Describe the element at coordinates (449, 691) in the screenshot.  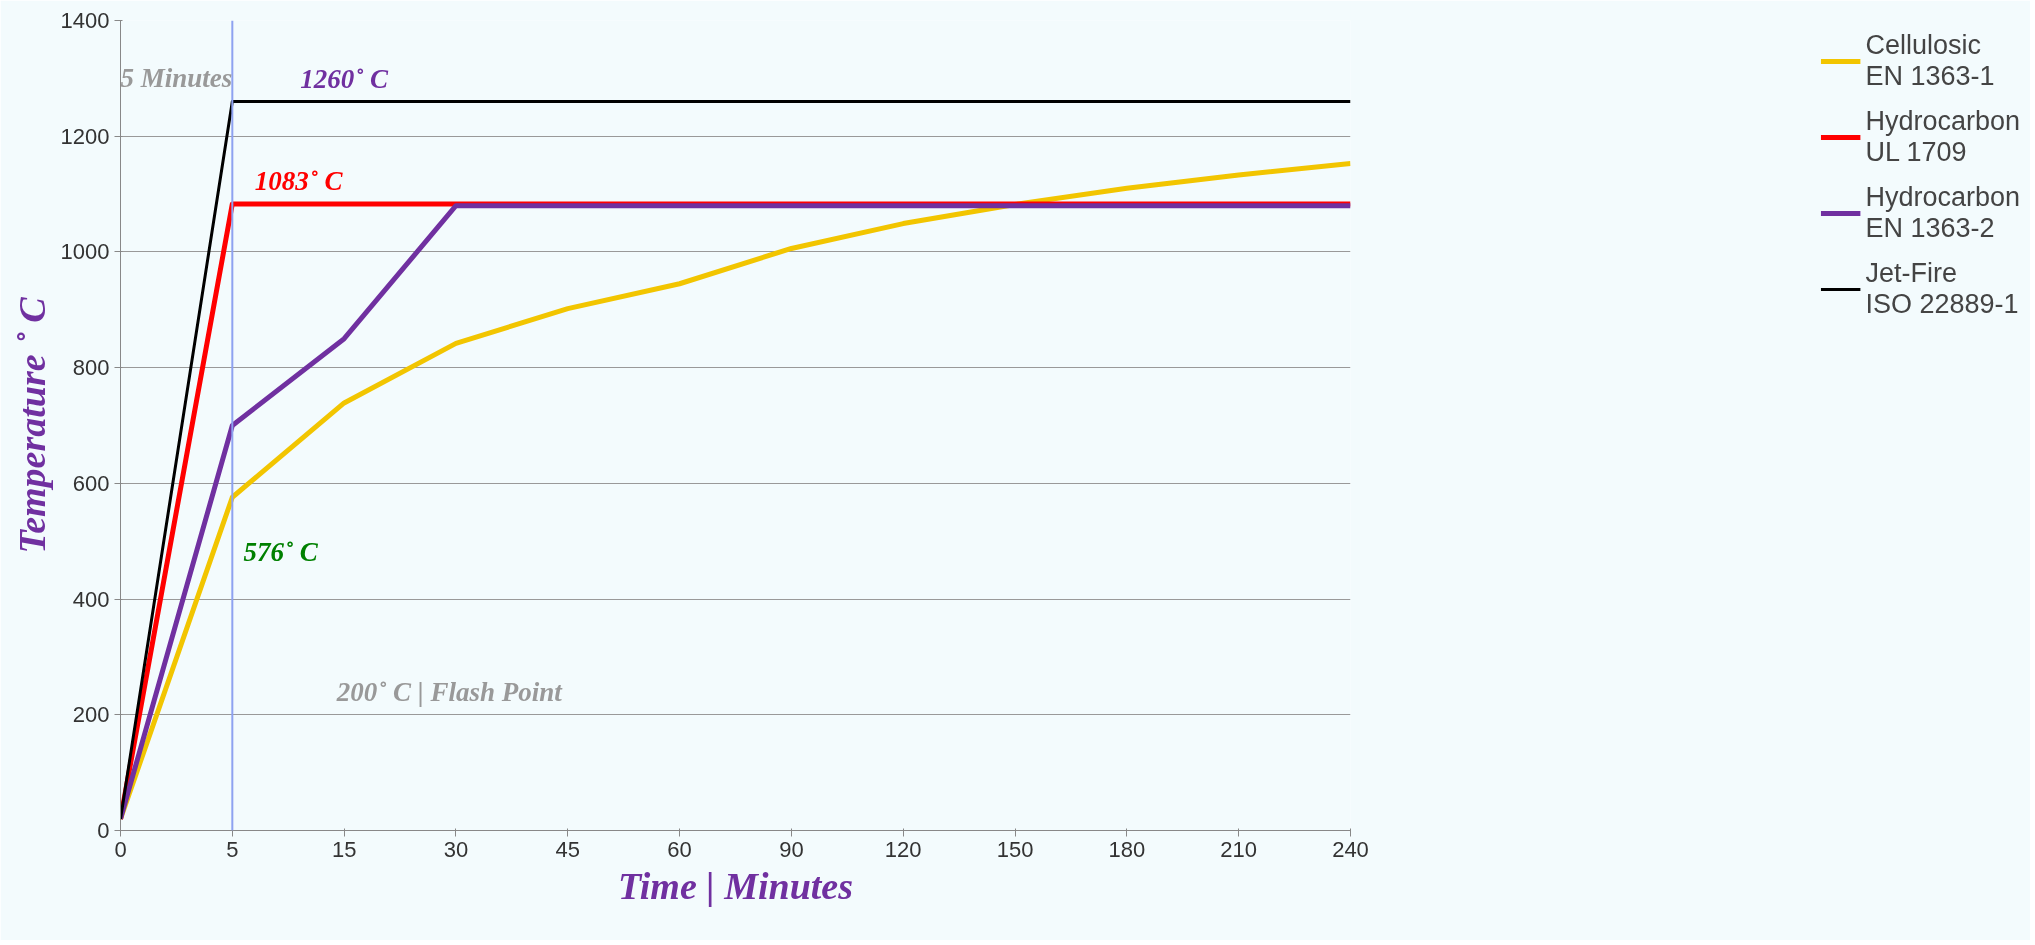
I see `annotation: 200˚ C | Flash Point` at that location.